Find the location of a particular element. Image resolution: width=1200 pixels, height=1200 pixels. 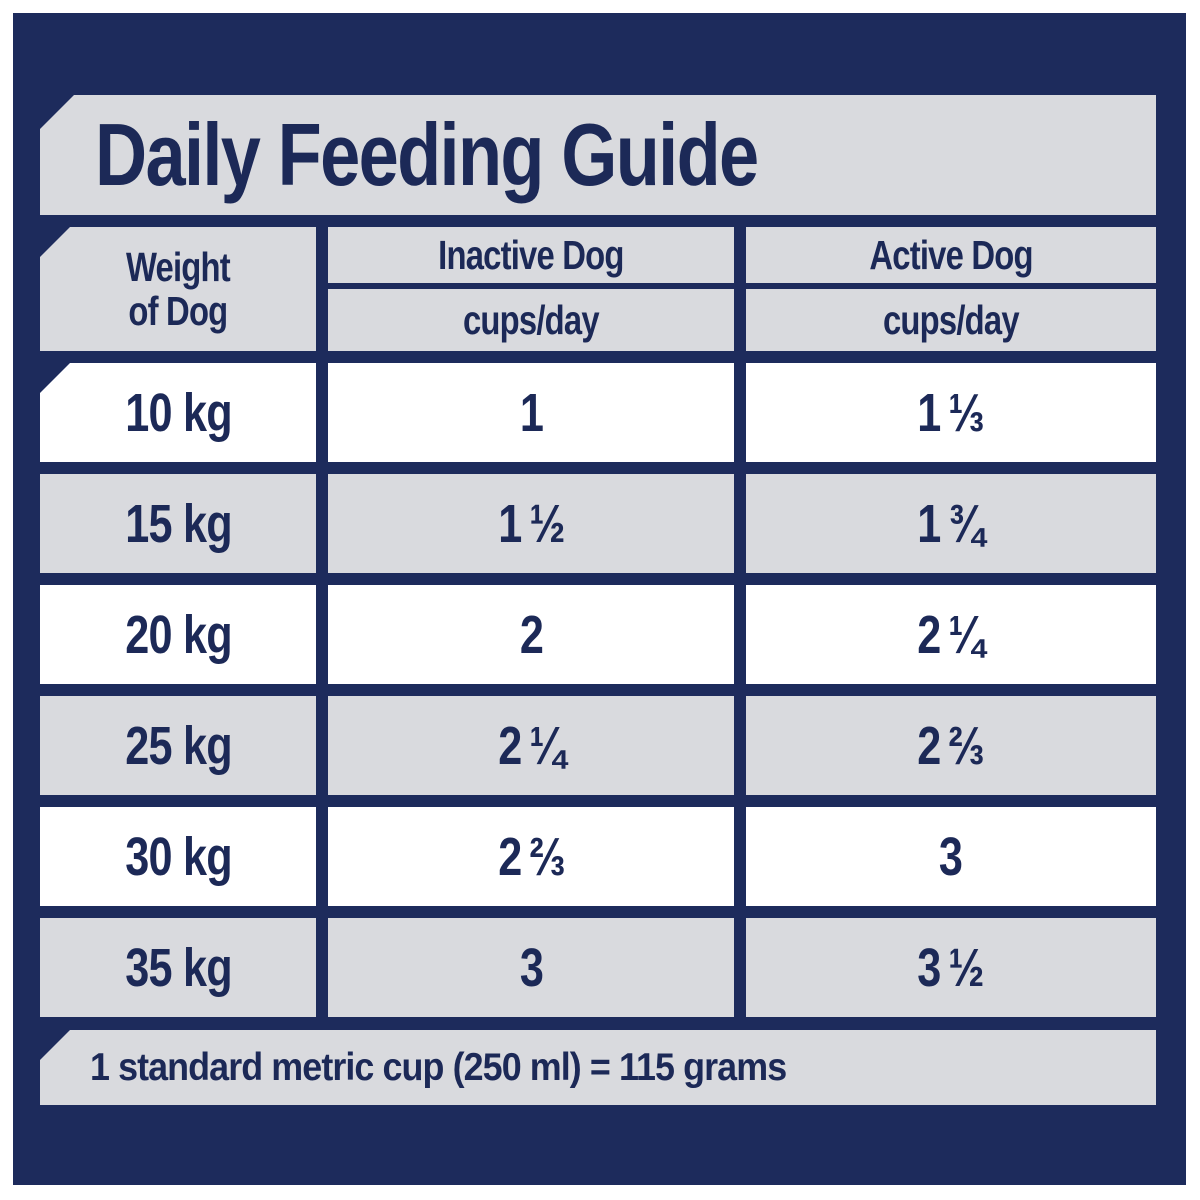

active-cups-value: 2 ¼ is located at coordinates (951, 634).